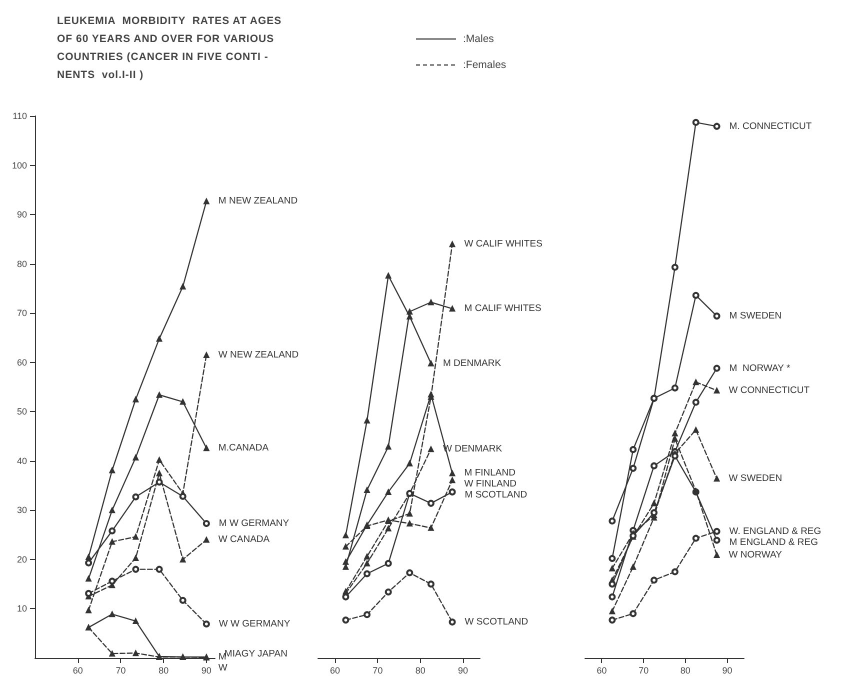  What do you see at coordinates (21, 313) in the screenshot?
I see `y-tick-label: 70` at bounding box center [21, 313].